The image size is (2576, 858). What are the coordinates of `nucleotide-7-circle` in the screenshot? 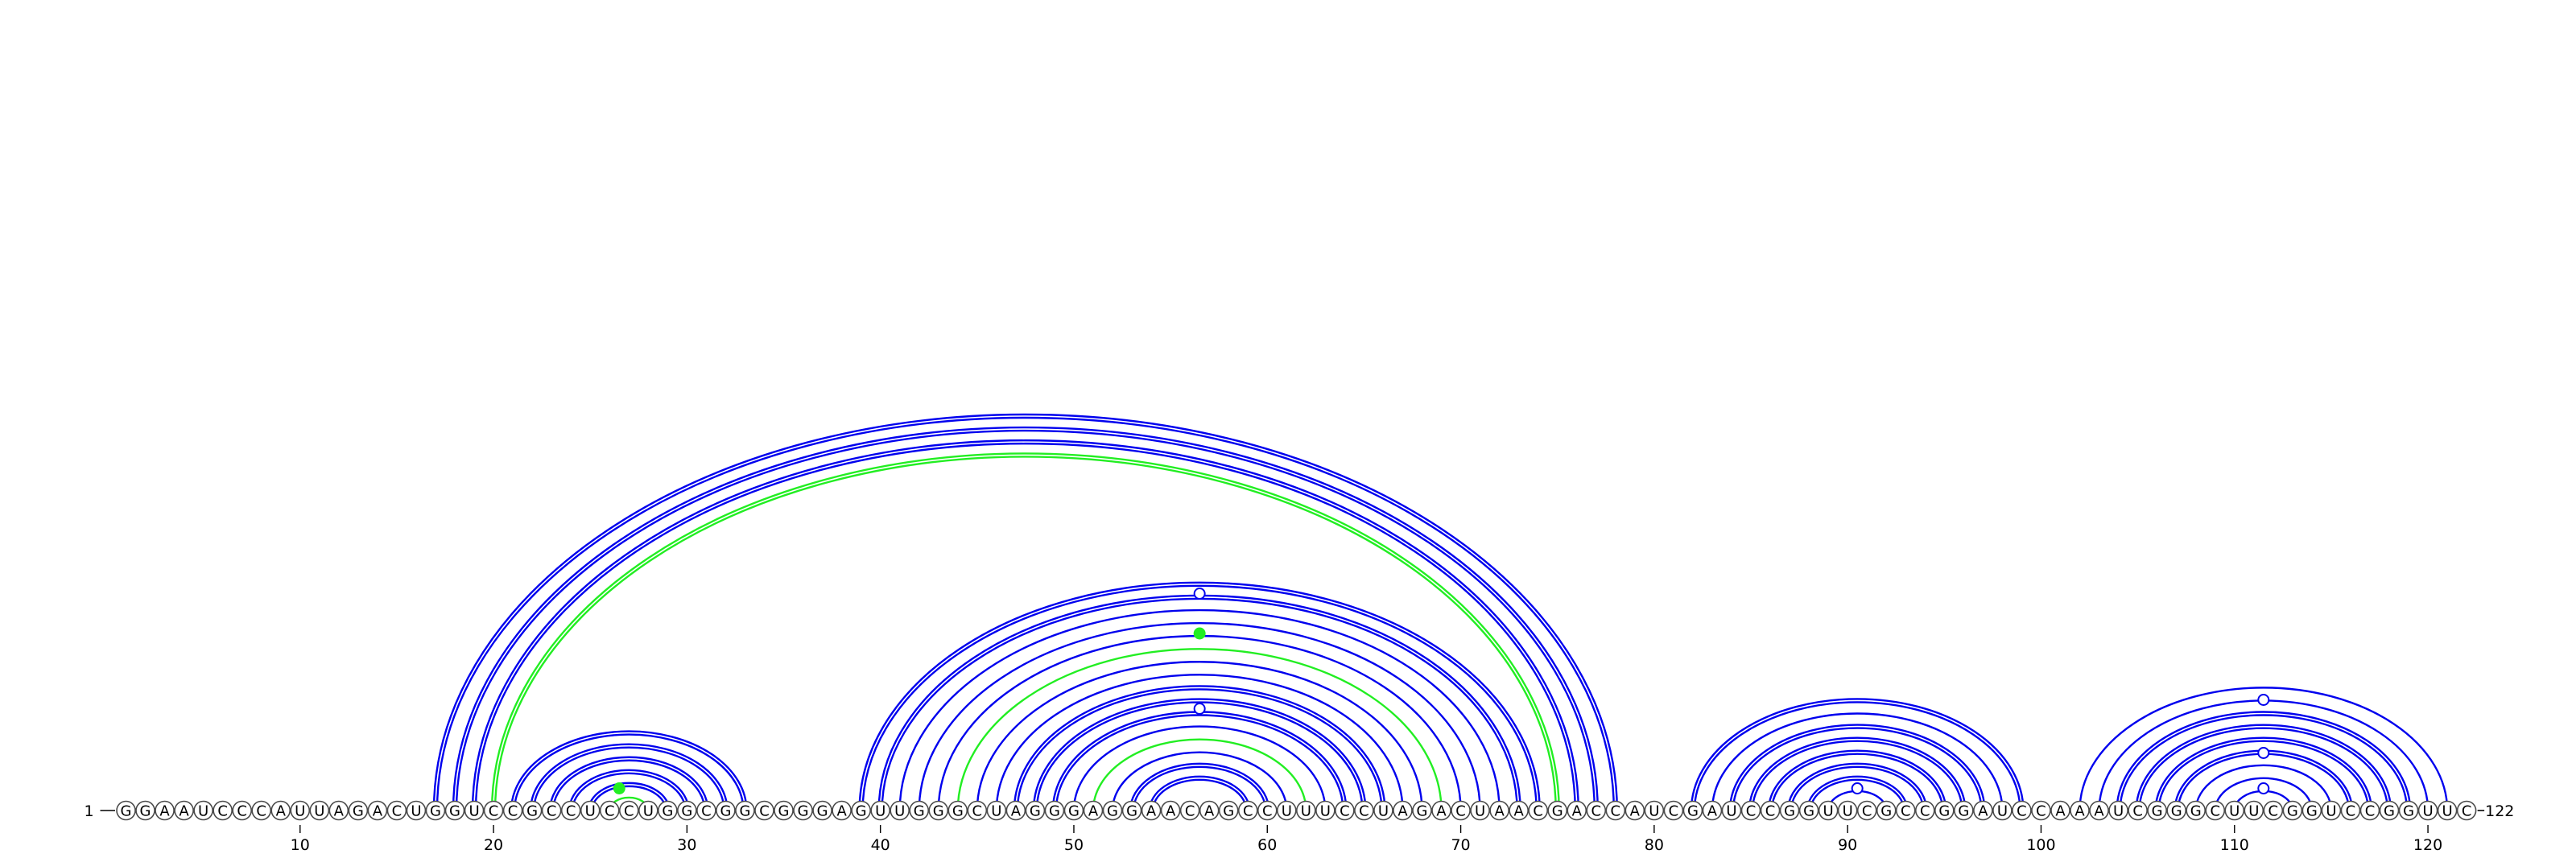 It's located at (242, 811).